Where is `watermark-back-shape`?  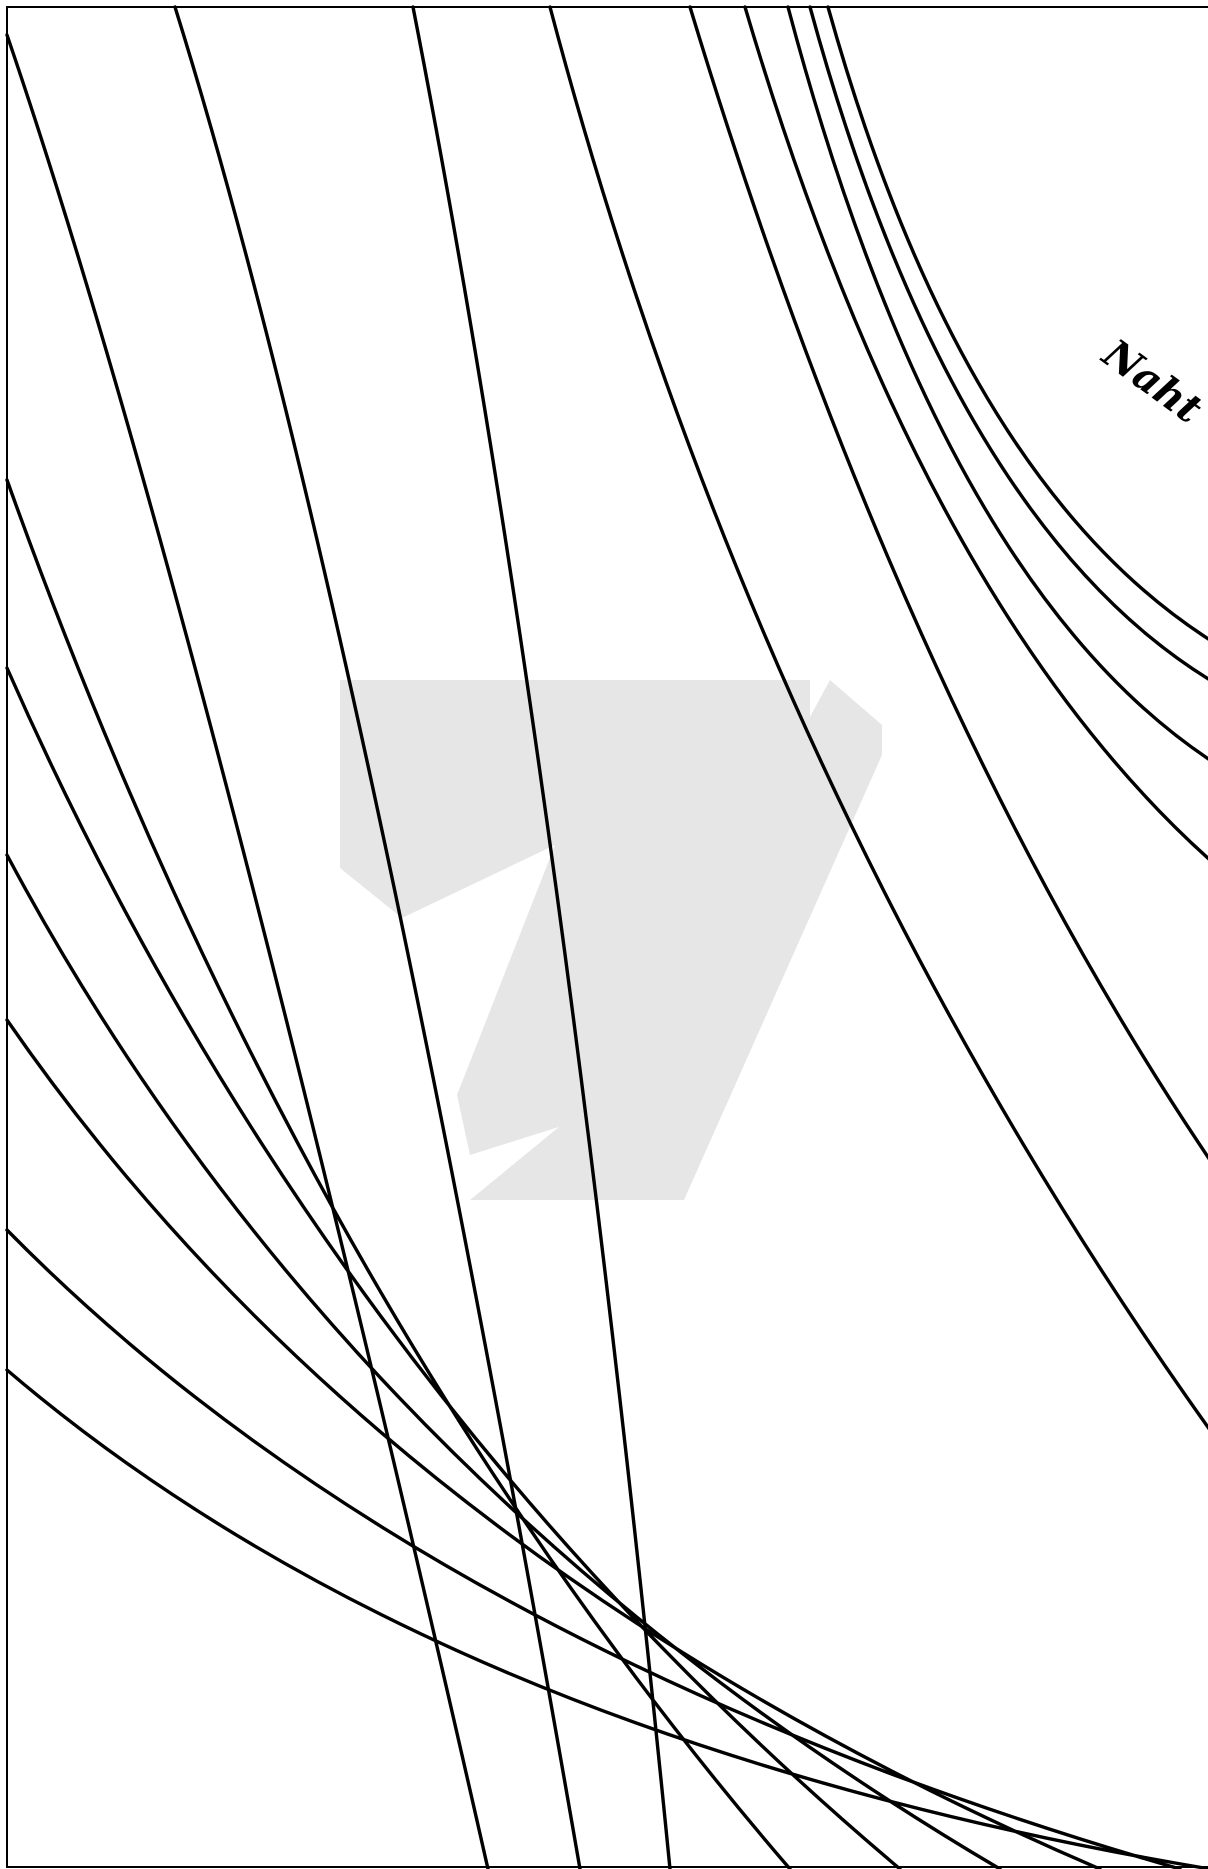
watermark-back-shape is located at coordinates (575, 917).